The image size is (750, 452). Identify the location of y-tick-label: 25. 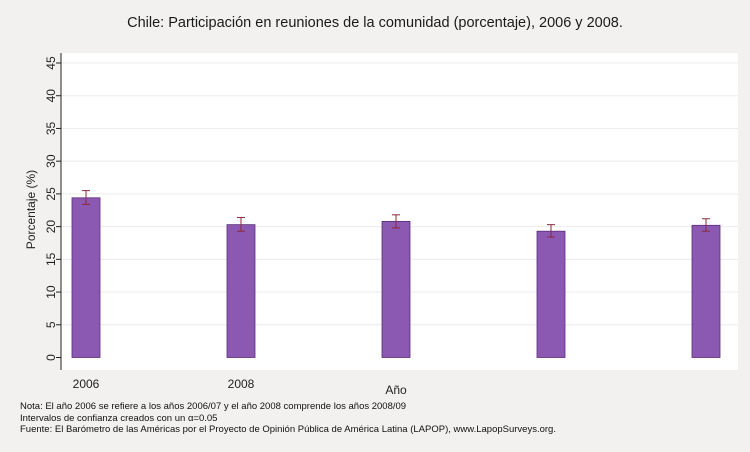
(51, 194).